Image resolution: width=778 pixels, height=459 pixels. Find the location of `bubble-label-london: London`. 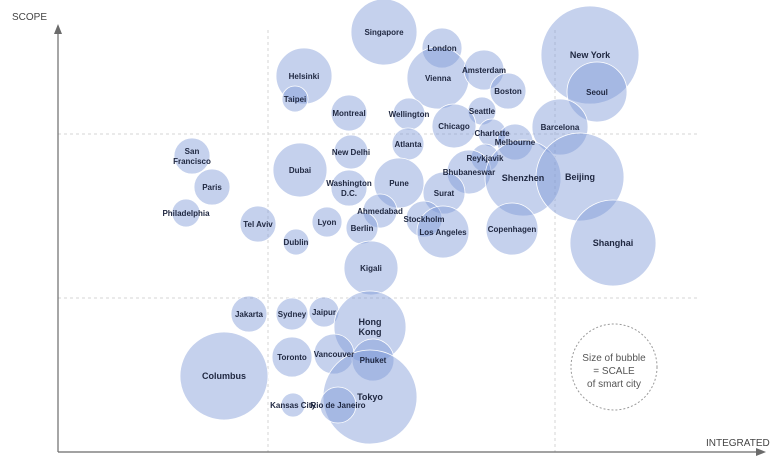

bubble-label-london: London is located at coordinates (441, 48).